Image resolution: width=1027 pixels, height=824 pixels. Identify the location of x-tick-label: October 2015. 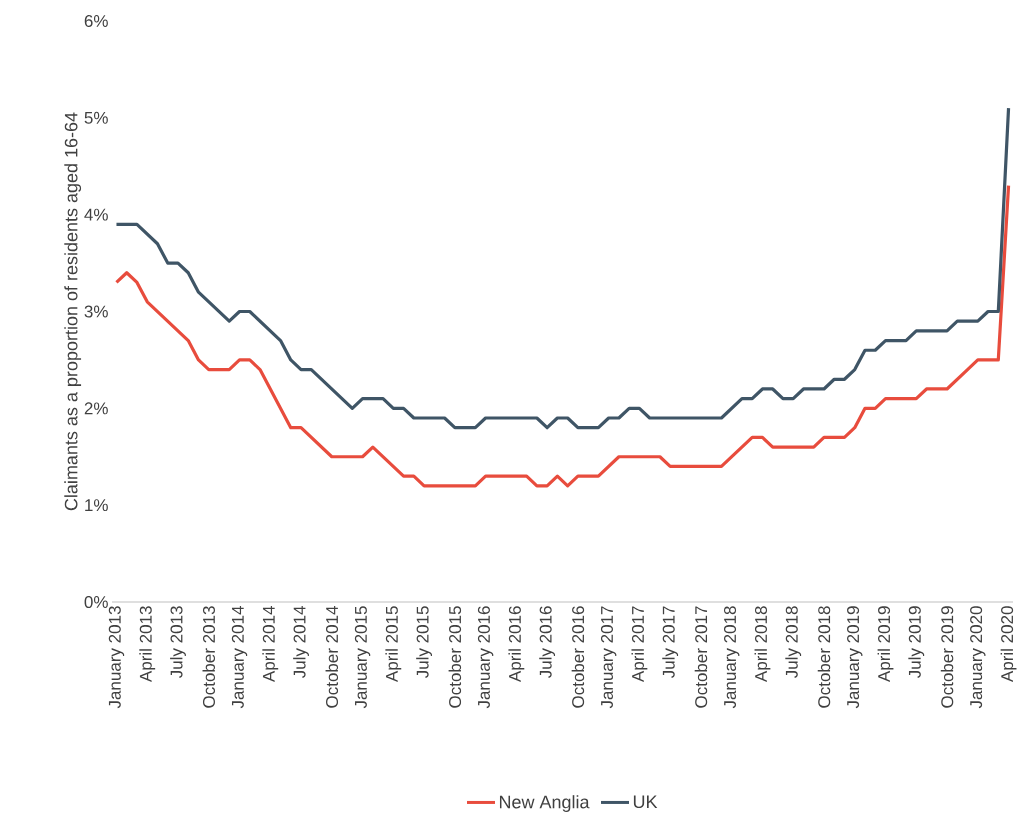
(455, 657).